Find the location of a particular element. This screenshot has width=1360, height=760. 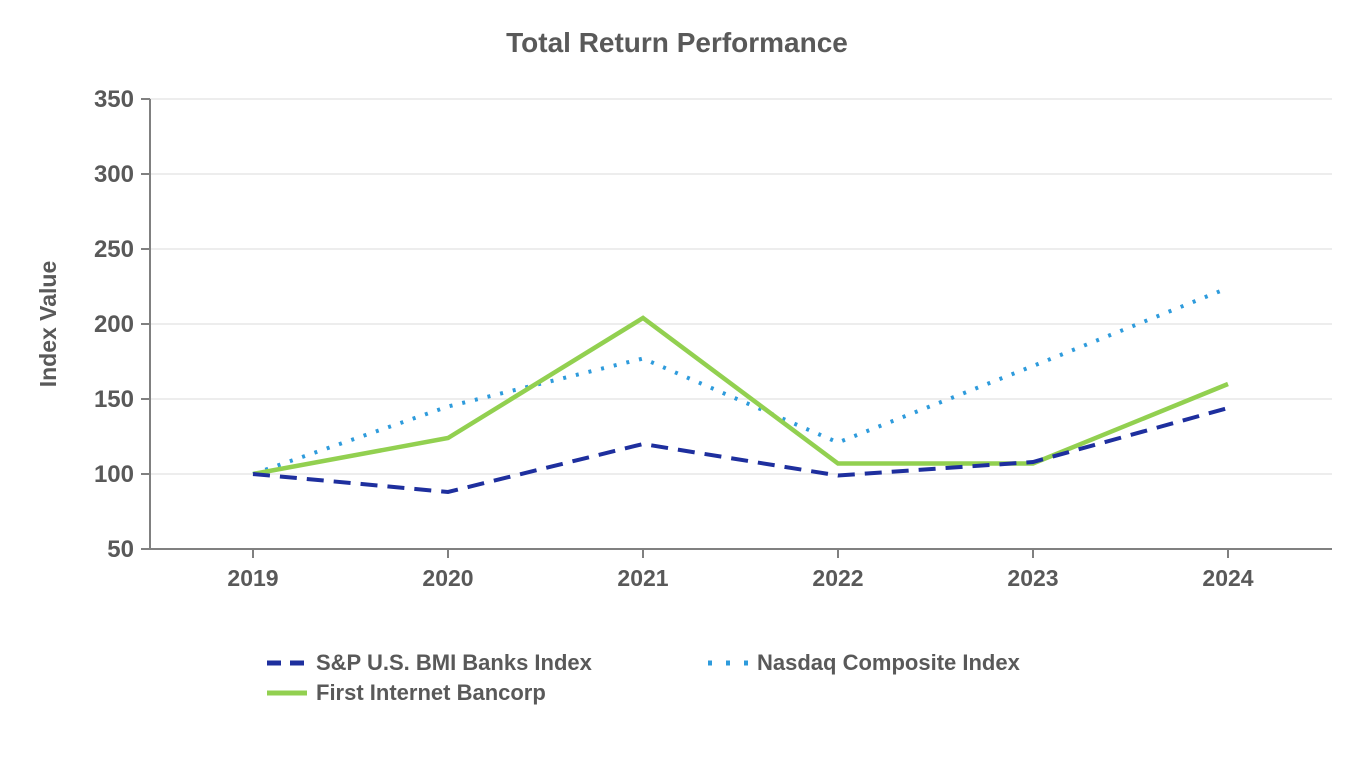

y-tick-label: 200 is located at coordinates (114, 324).